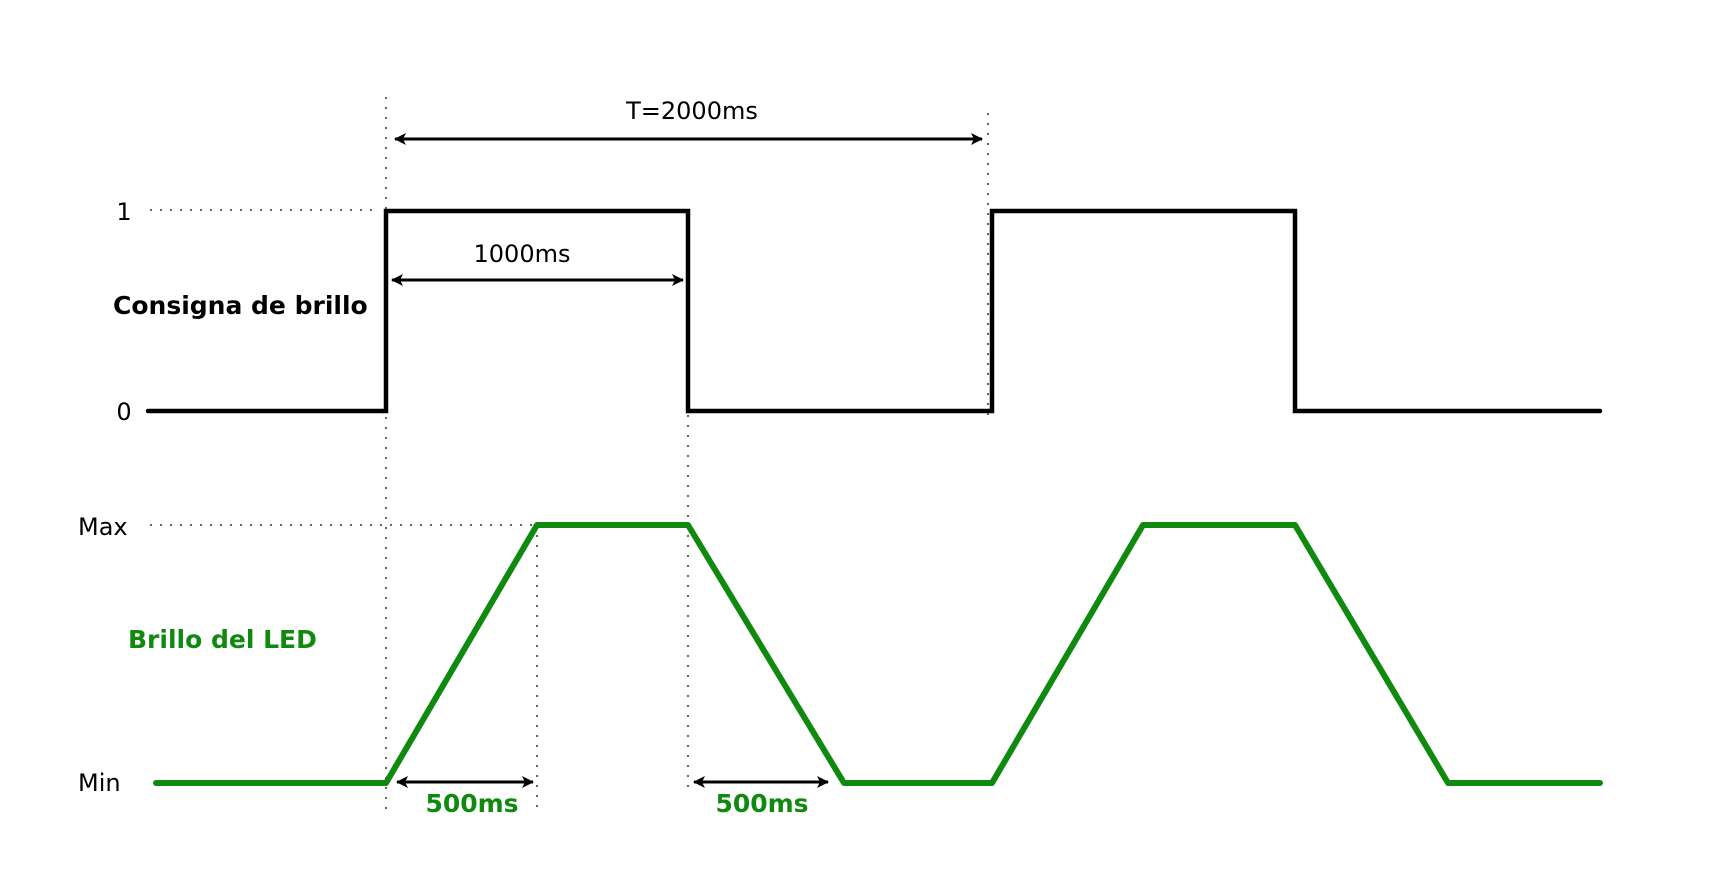 This screenshot has width=1716, height=873. Describe the element at coordinates (761, 803) in the screenshot. I see `ramp-down-label: 500ms` at that location.